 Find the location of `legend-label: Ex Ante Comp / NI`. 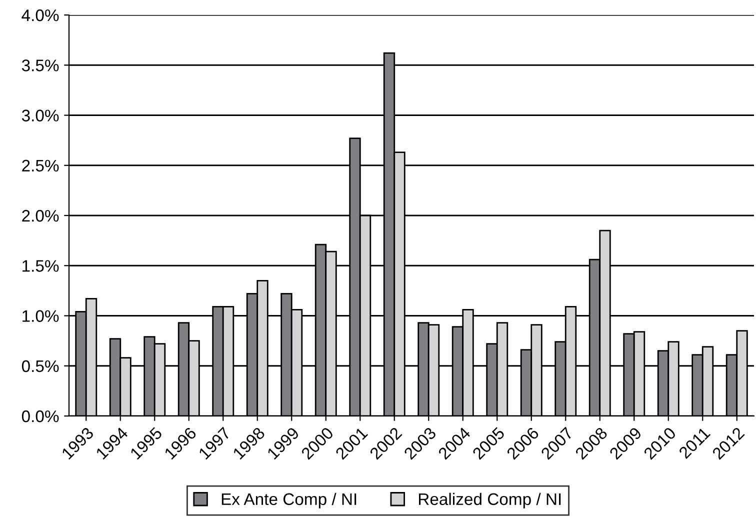

legend-label: Ex Ante Comp / NI is located at coordinates (289, 500).